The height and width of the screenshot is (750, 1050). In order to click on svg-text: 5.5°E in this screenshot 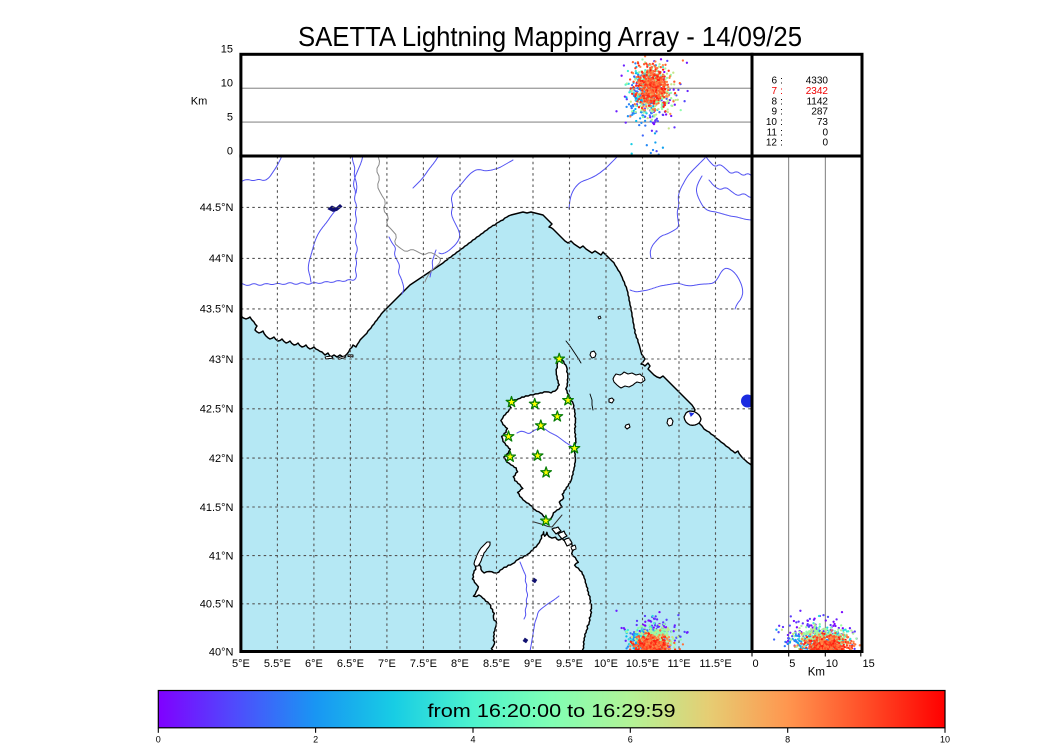, I will do `click(277, 664)`.